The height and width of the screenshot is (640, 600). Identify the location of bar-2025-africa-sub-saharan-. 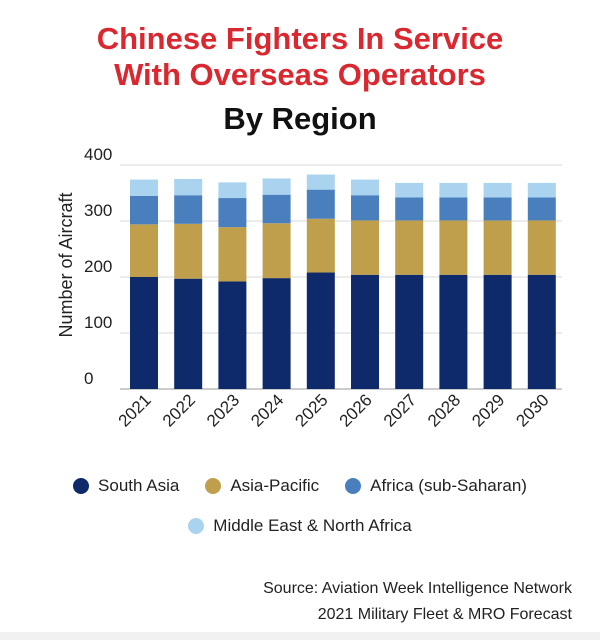
(320, 204).